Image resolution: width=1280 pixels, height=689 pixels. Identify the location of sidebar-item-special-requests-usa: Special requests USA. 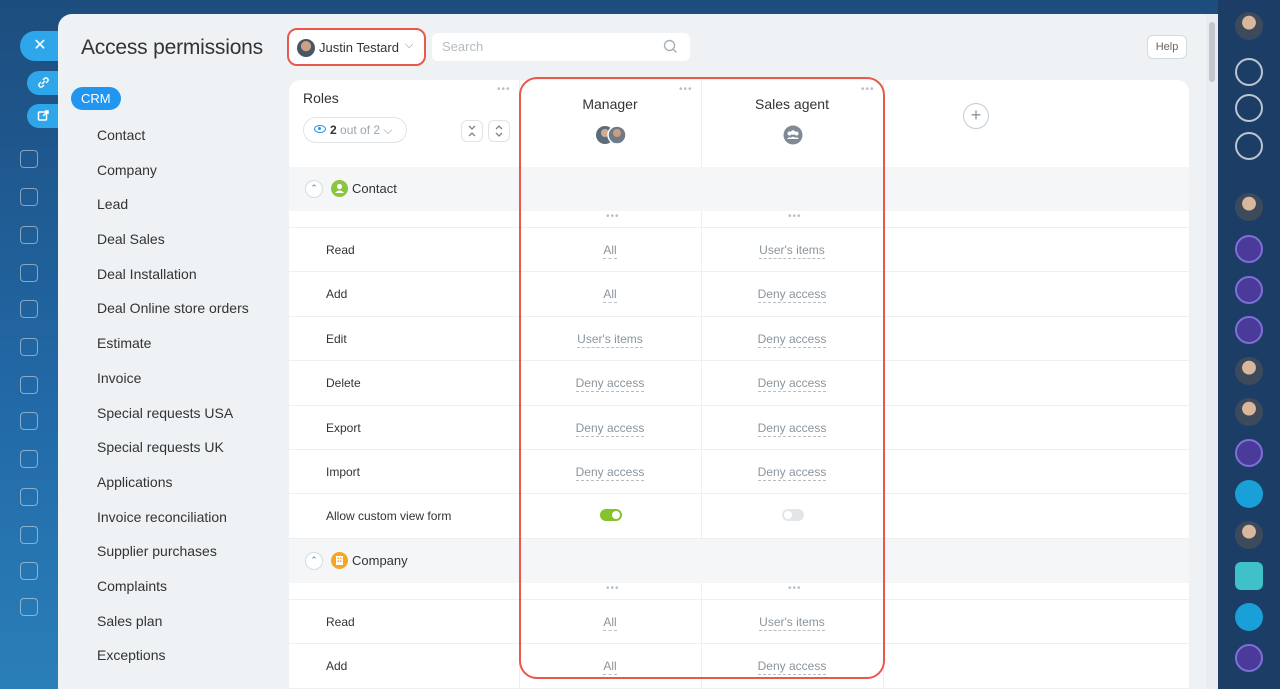
(165, 412).